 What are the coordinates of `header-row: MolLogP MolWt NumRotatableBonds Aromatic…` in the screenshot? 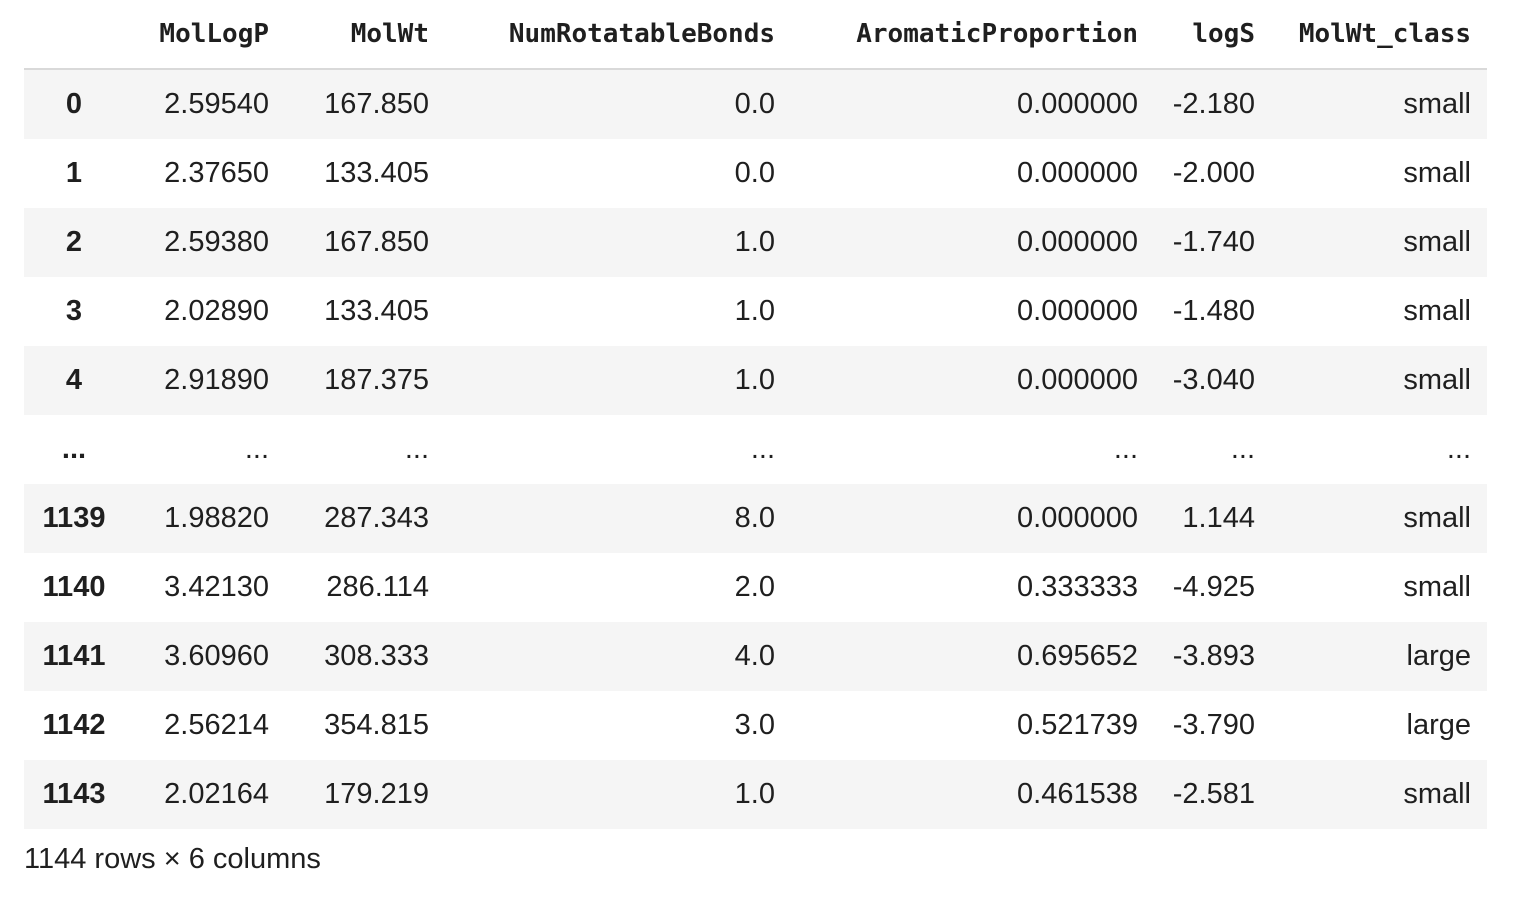 It's located at (755, 35).